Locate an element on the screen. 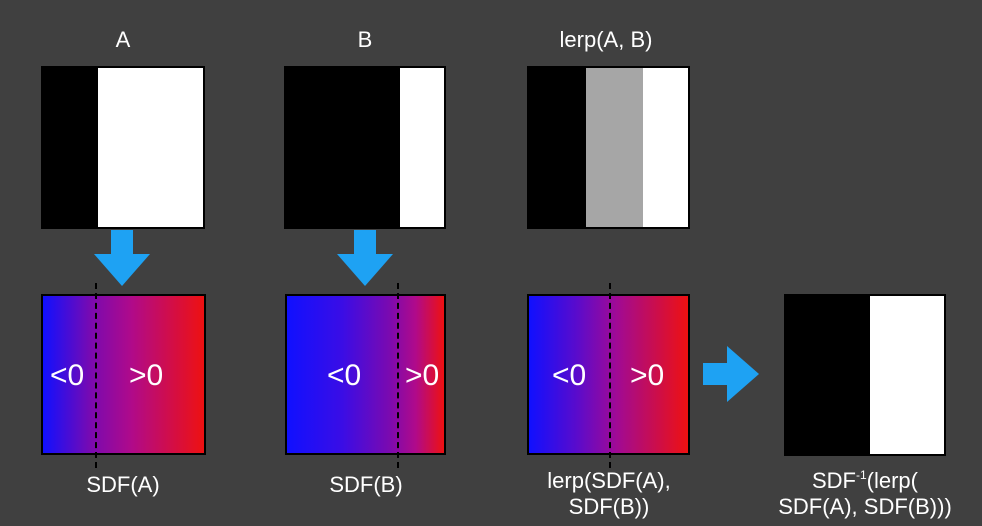 The image size is (982, 526). shape-lerp is located at coordinates (608, 147).